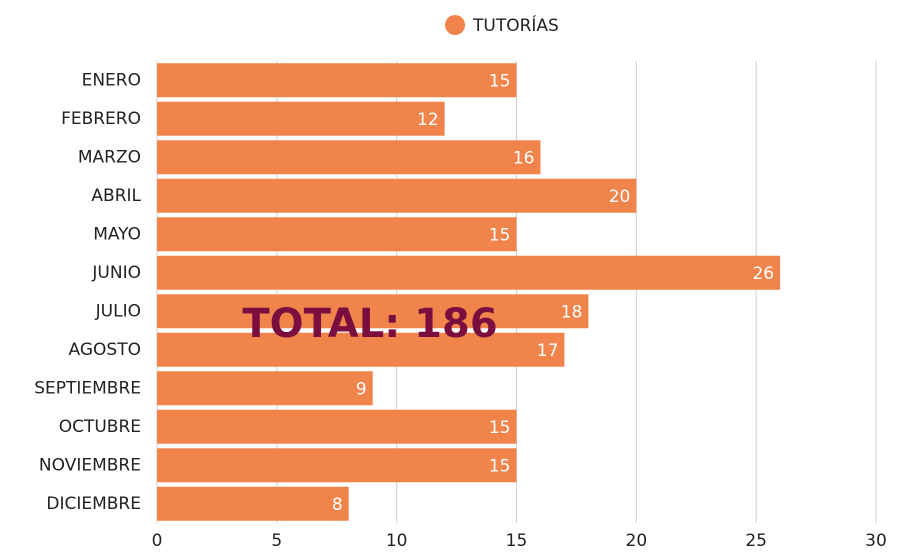  What do you see at coordinates (87, 388) in the screenshot?
I see `y-tick-label: SEPTIEMBRE` at bounding box center [87, 388].